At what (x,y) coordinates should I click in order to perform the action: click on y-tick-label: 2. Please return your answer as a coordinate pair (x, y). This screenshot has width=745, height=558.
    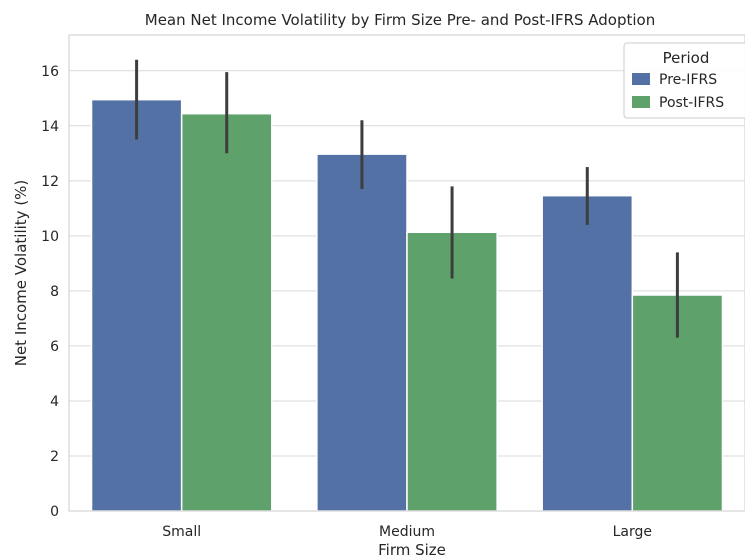
    Looking at the image, I should click on (54, 457).